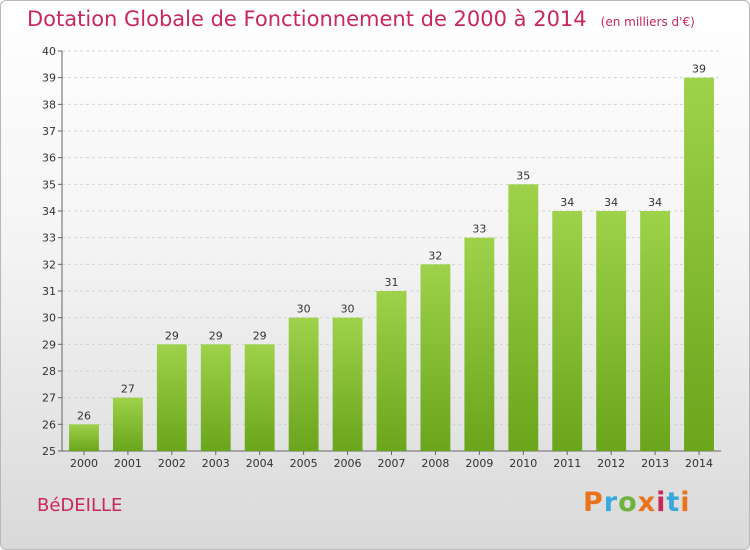  Describe the element at coordinates (647, 502) in the screenshot. I see `logo-letter: x` at that location.